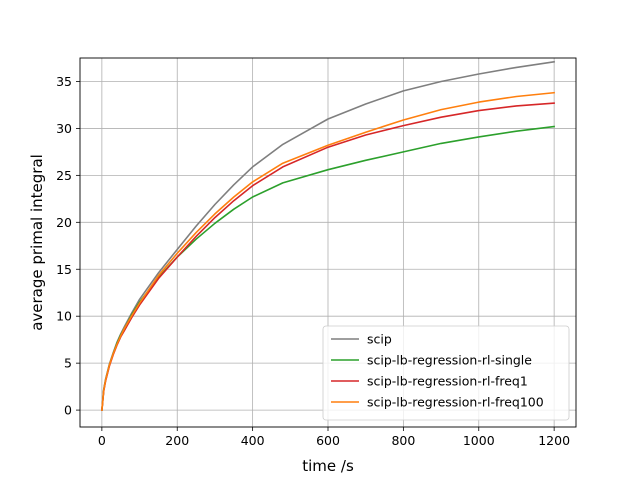 This screenshot has height=480, width=640. What do you see at coordinates (102, 440) in the screenshot?
I see `x-tick-label: 0` at bounding box center [102, 440].